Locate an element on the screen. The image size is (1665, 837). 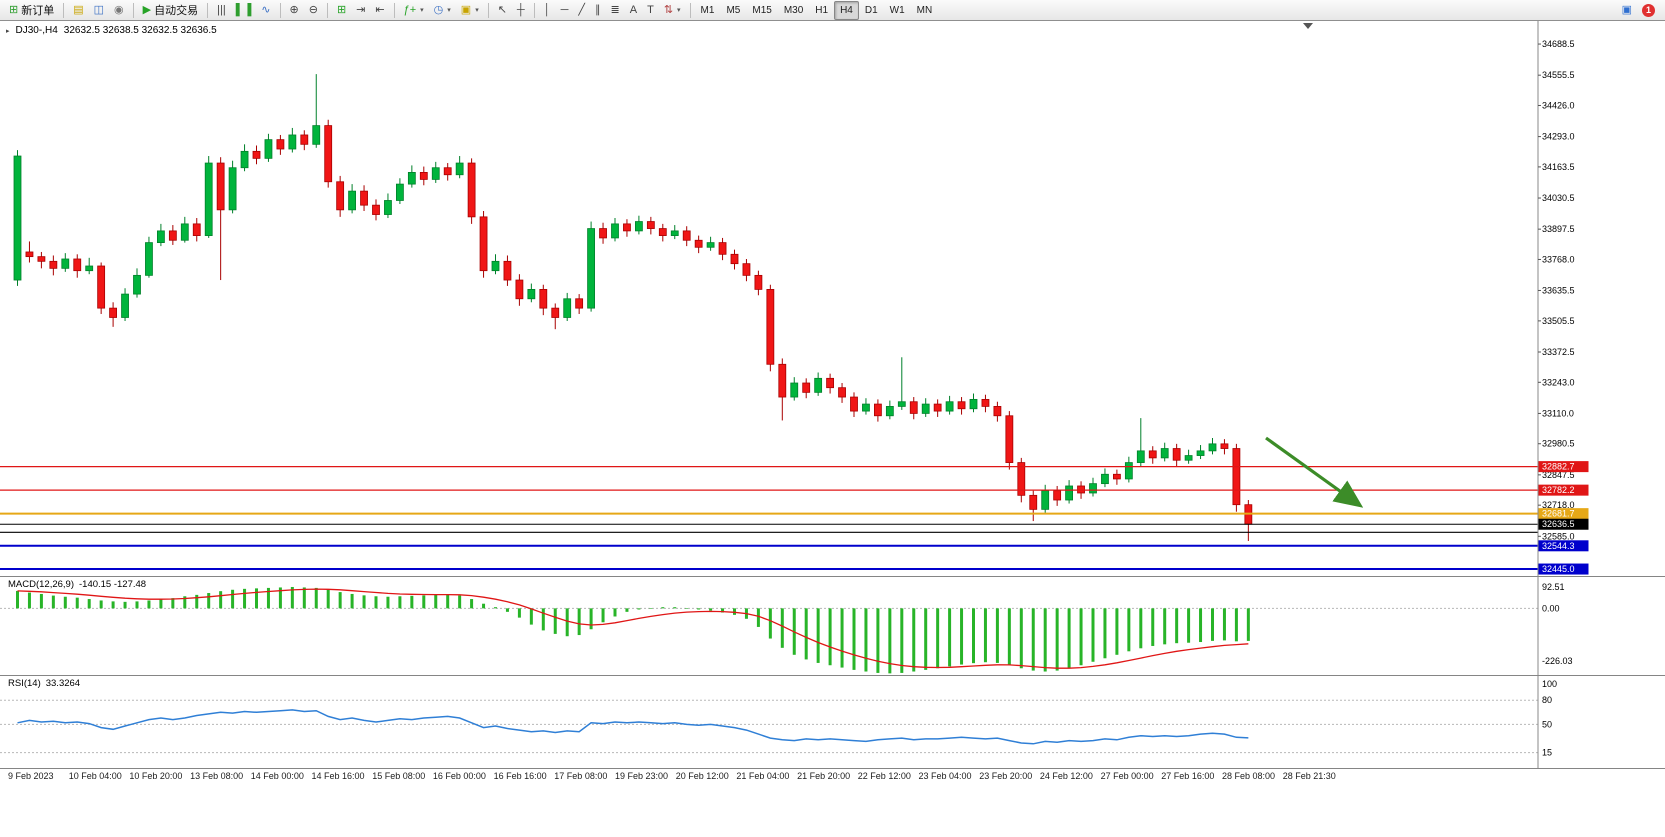
market-watch-button: ▤ is located at coordinates (78, 10).